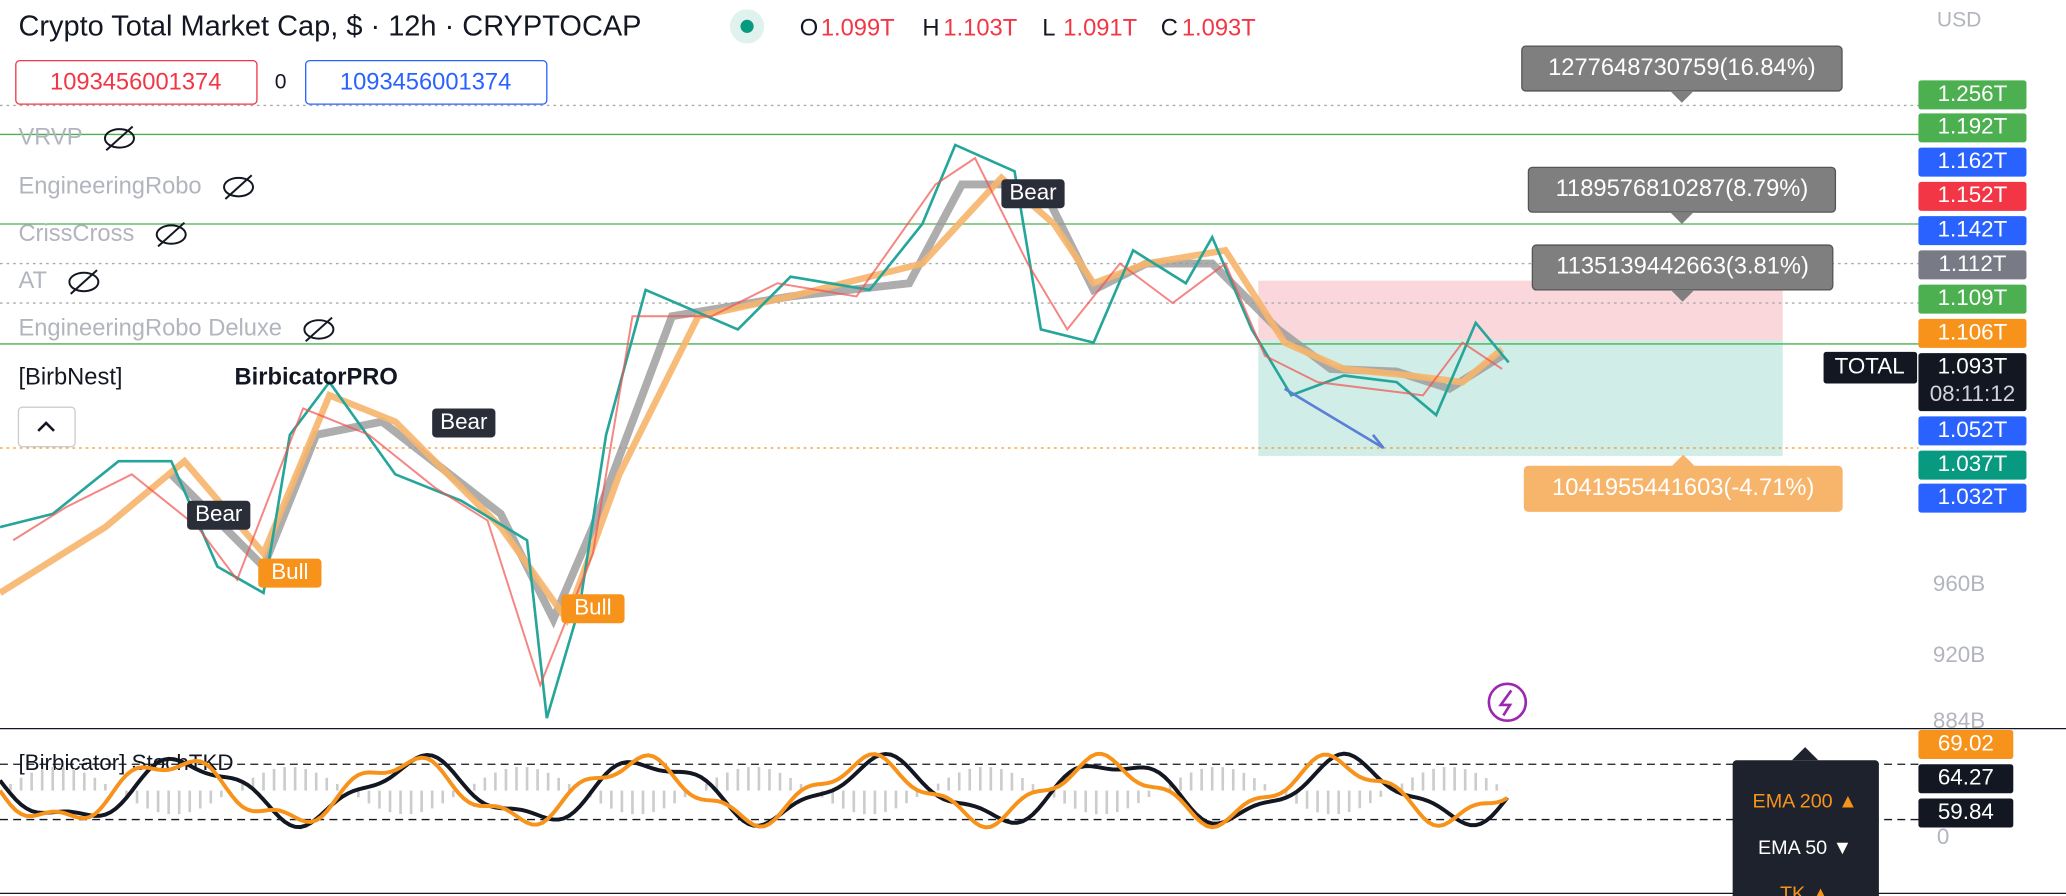  Describe the element at coordinates (1805, 848) in the screenshot. I see `tooltip-item: EMA 50 ▼` at that location.